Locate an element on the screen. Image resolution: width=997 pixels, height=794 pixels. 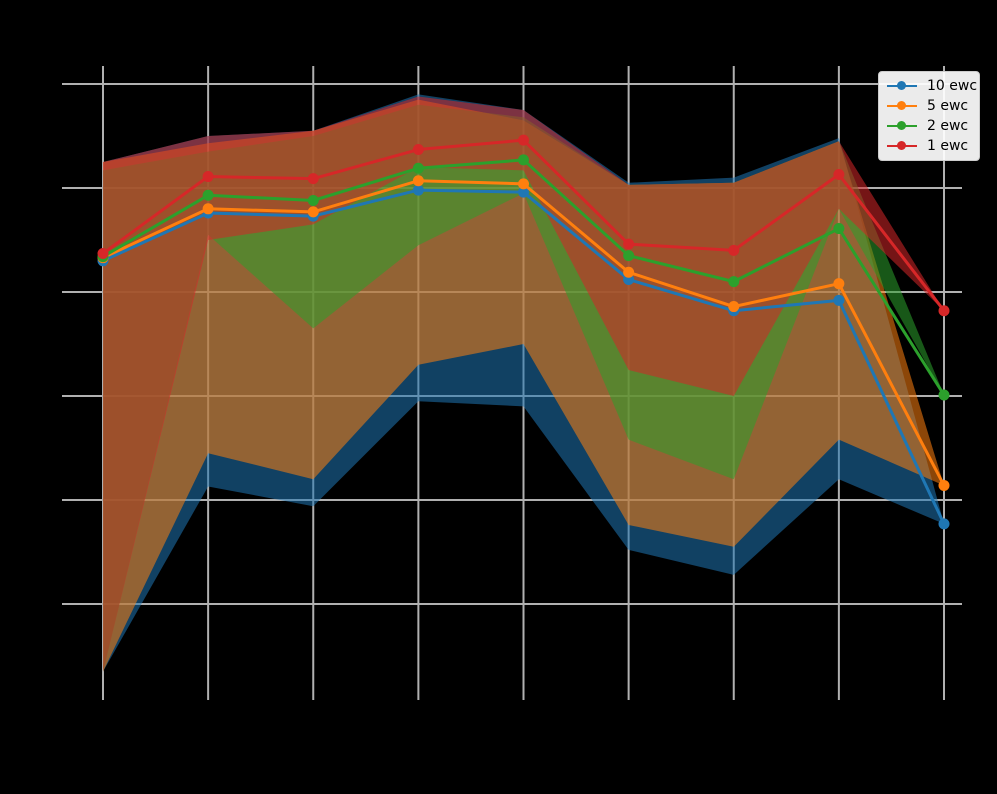
legend: 10 ewc 5 ewc 2 ewc 1 ewc is located at coordinates (929, 116).